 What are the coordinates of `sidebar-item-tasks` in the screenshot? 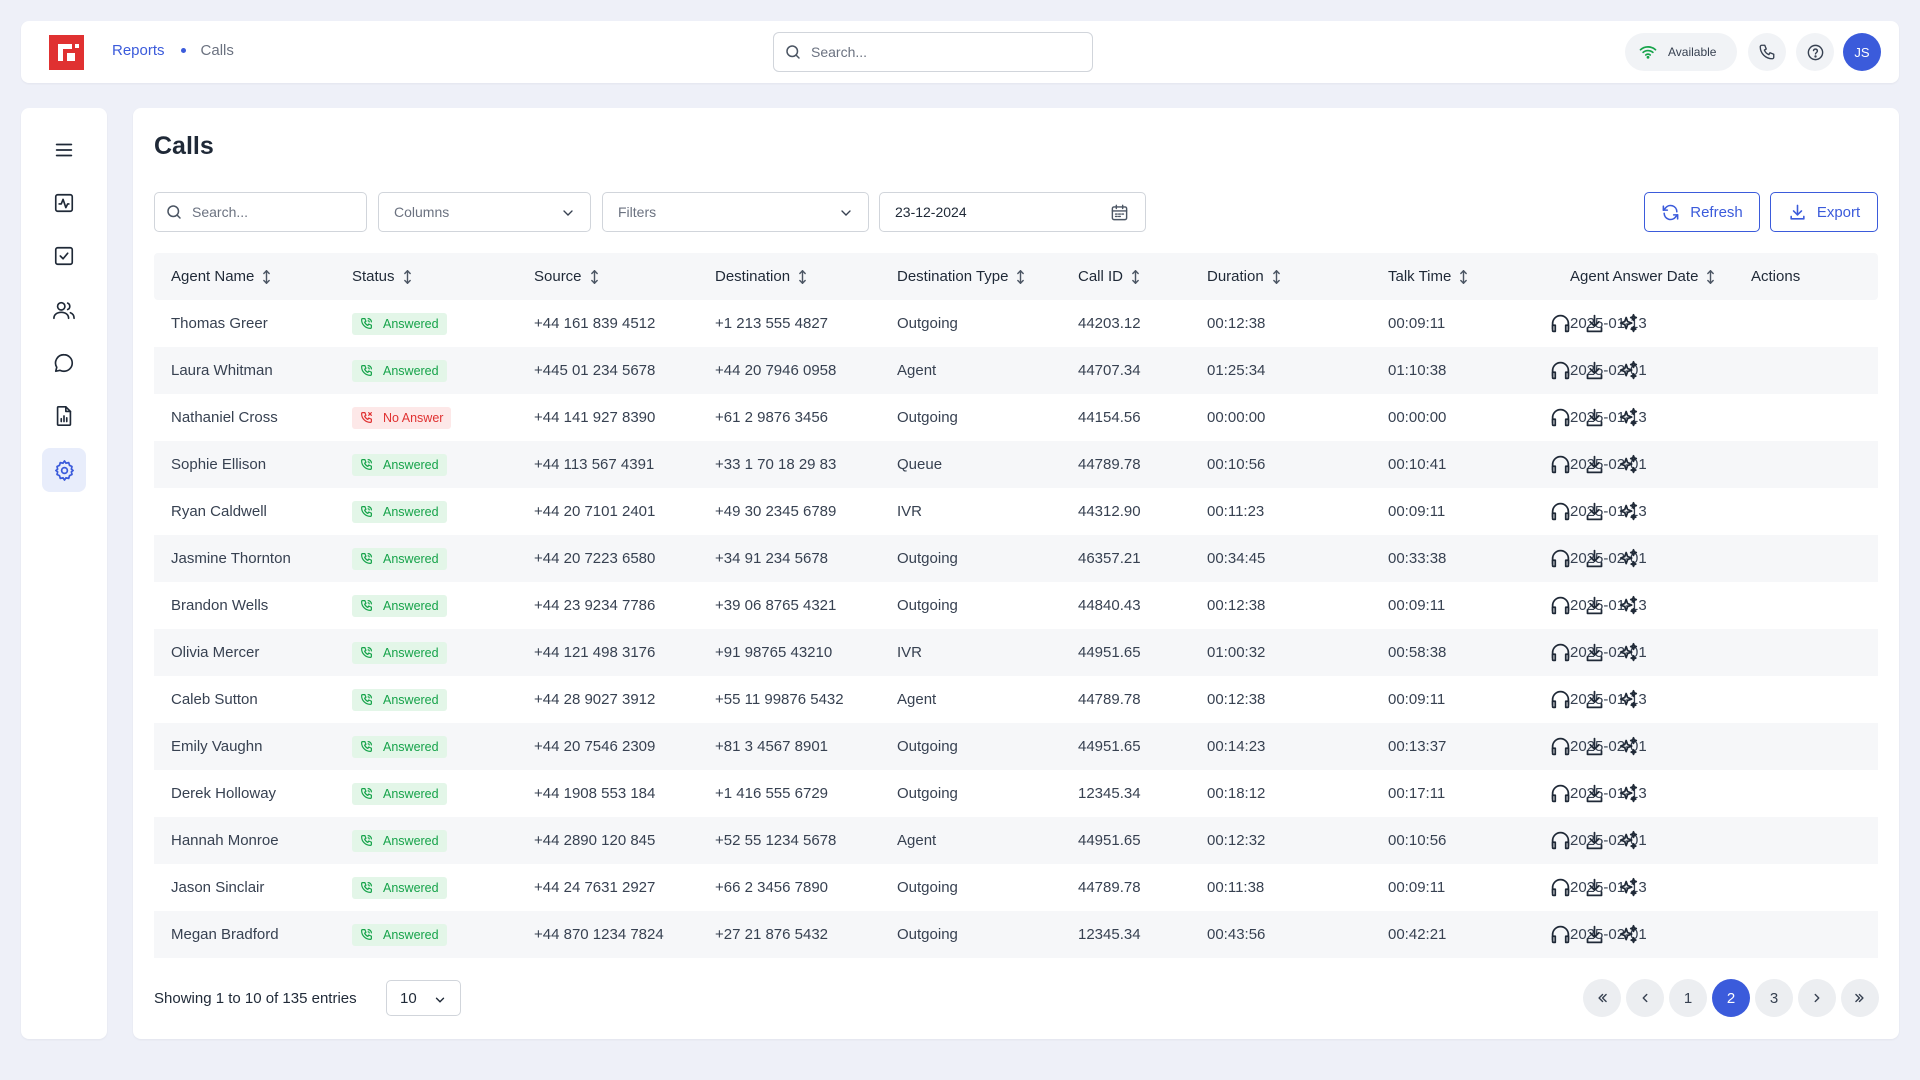 It's located at (64, 256).